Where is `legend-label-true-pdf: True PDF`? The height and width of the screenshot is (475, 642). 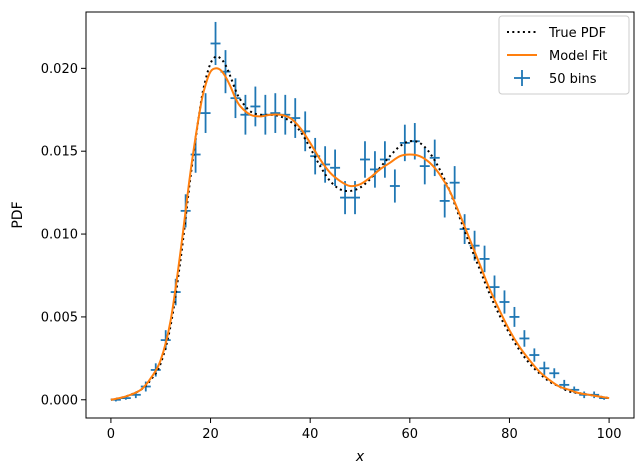 legend-label-true-pdf: True PDF is located at coordinates (577, 33).